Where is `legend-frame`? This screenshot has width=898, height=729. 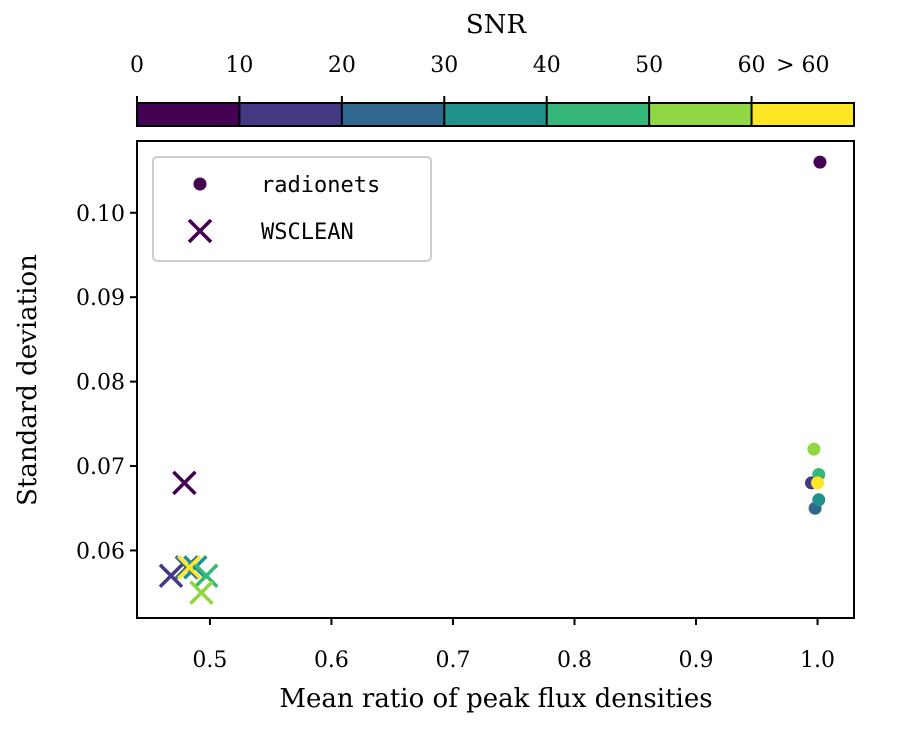 legend-frame is located at coordinates (292, 209).